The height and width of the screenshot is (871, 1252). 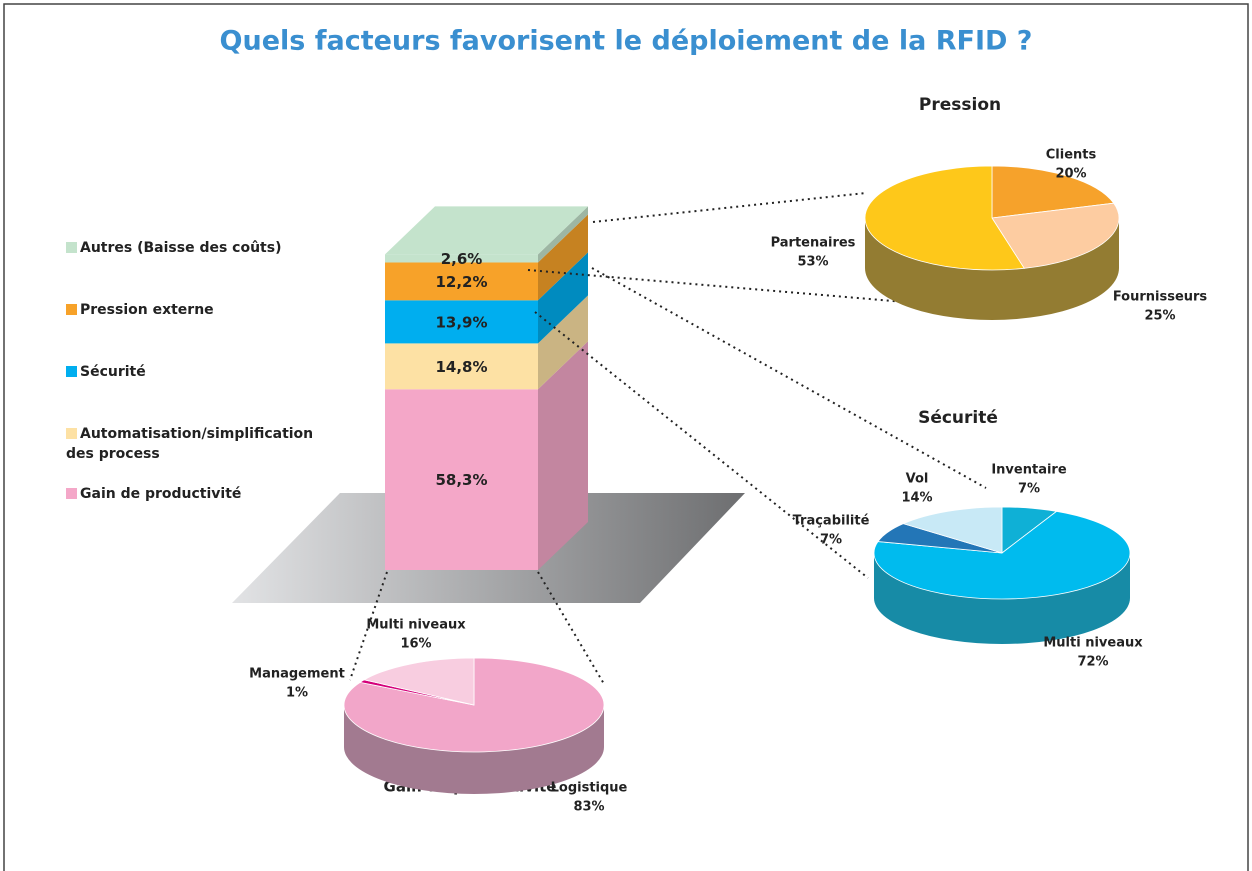 What do you see at coordinates (147, 310) in the screenshot?
I see `legend-label: Pression externe` at bounding box center [147, 310].